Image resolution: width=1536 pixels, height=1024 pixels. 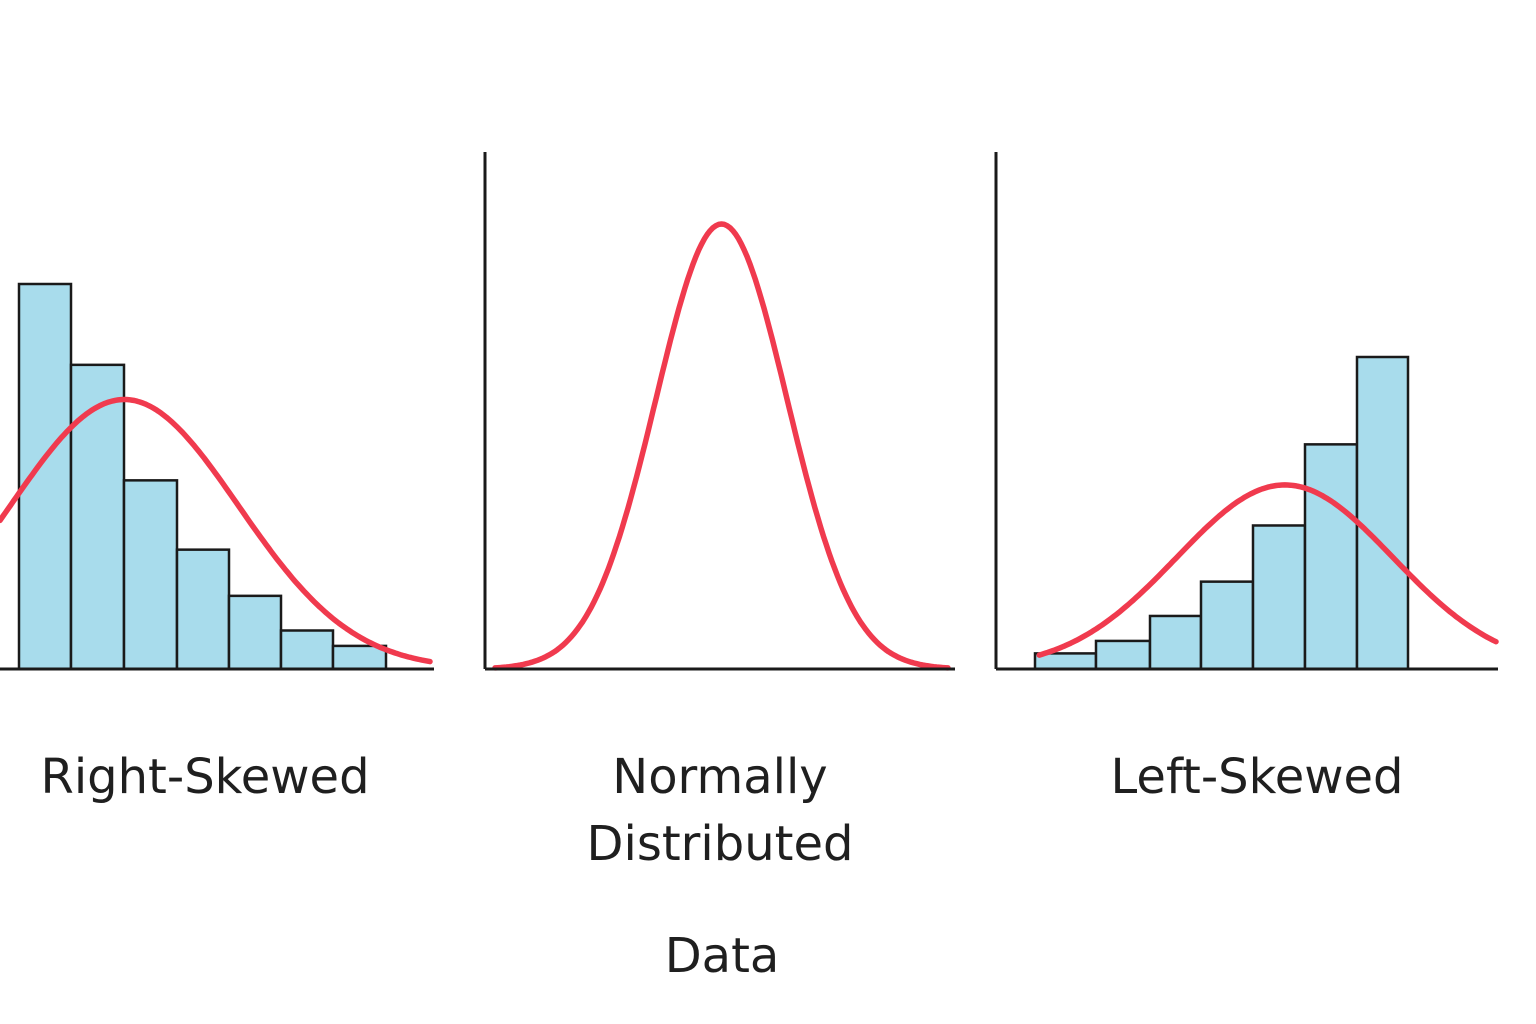 What do you see at coordinates (204, 777) in the screenshot?
I see `right-skewed-caption: Right-Skewed` at bounding box center [204, 777].